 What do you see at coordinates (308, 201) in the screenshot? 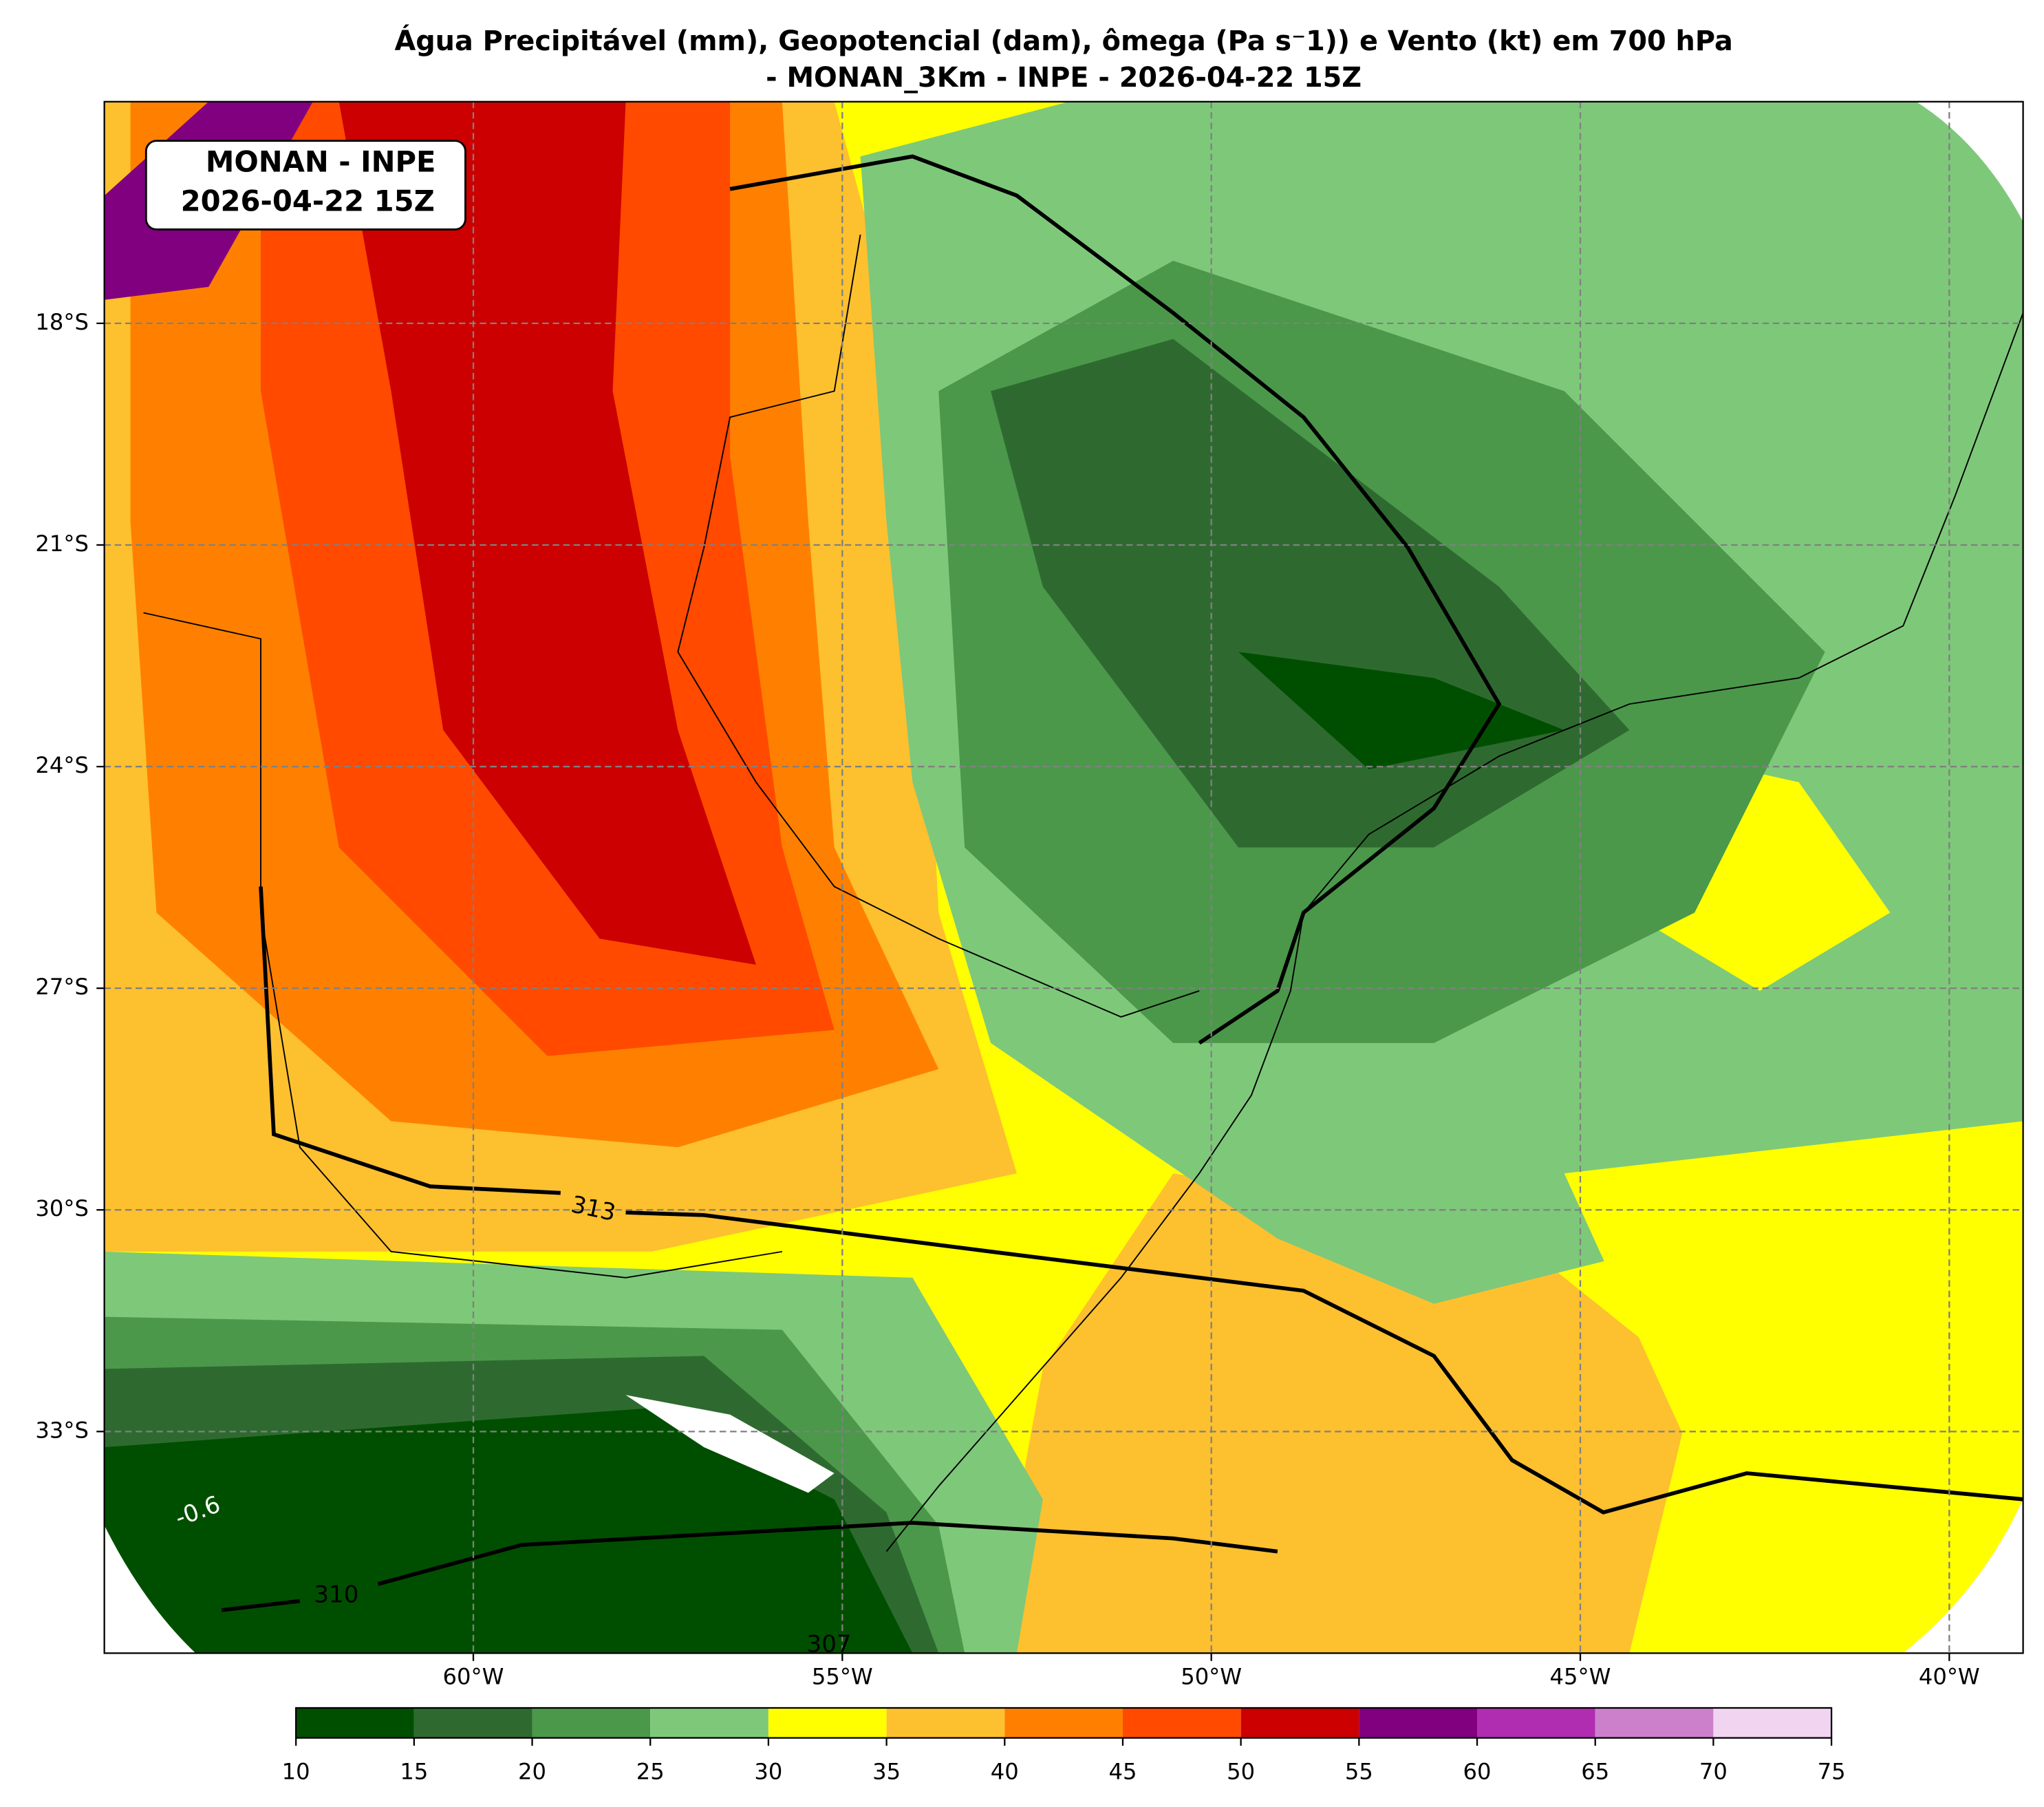
I see `info-text: 2026-04-22 15Z` at bounding box center [308, 201].